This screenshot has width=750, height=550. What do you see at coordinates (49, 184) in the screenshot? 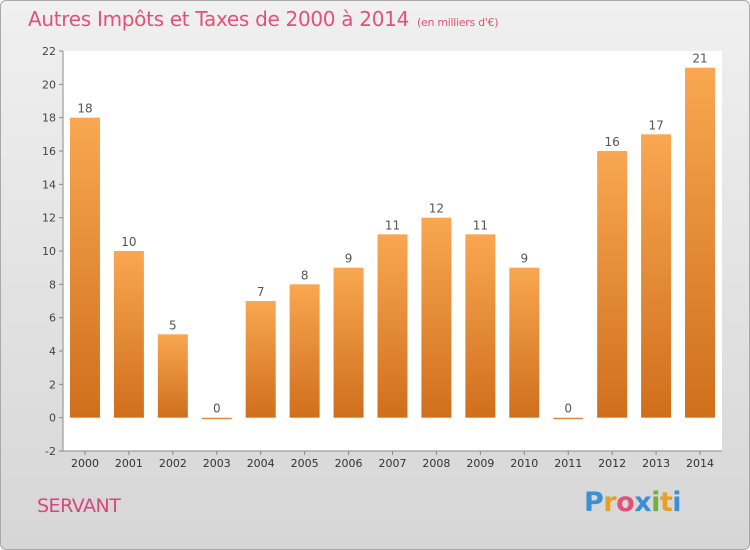
I see `y-tick-label: 14` at bounding box center [49, 184].